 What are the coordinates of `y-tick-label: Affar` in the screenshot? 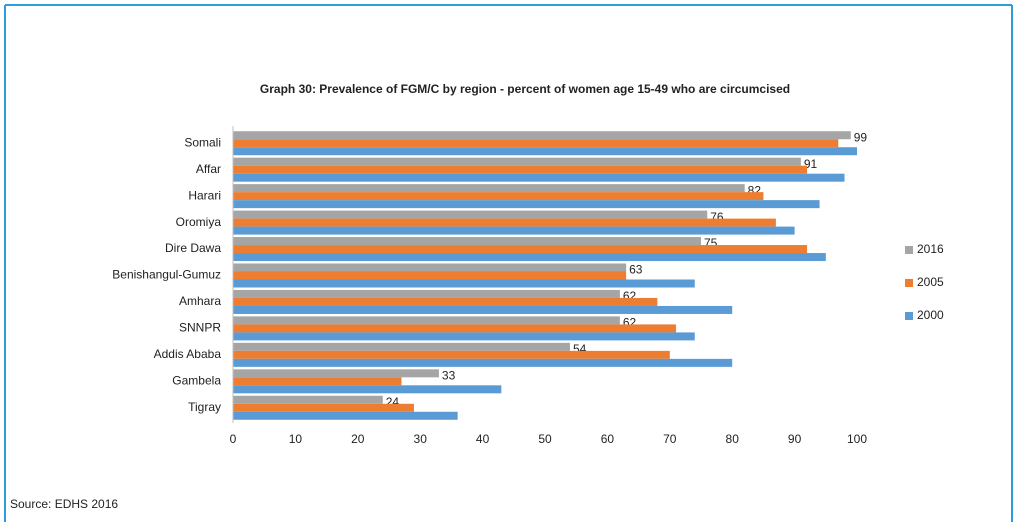 It's located at (208, 169).